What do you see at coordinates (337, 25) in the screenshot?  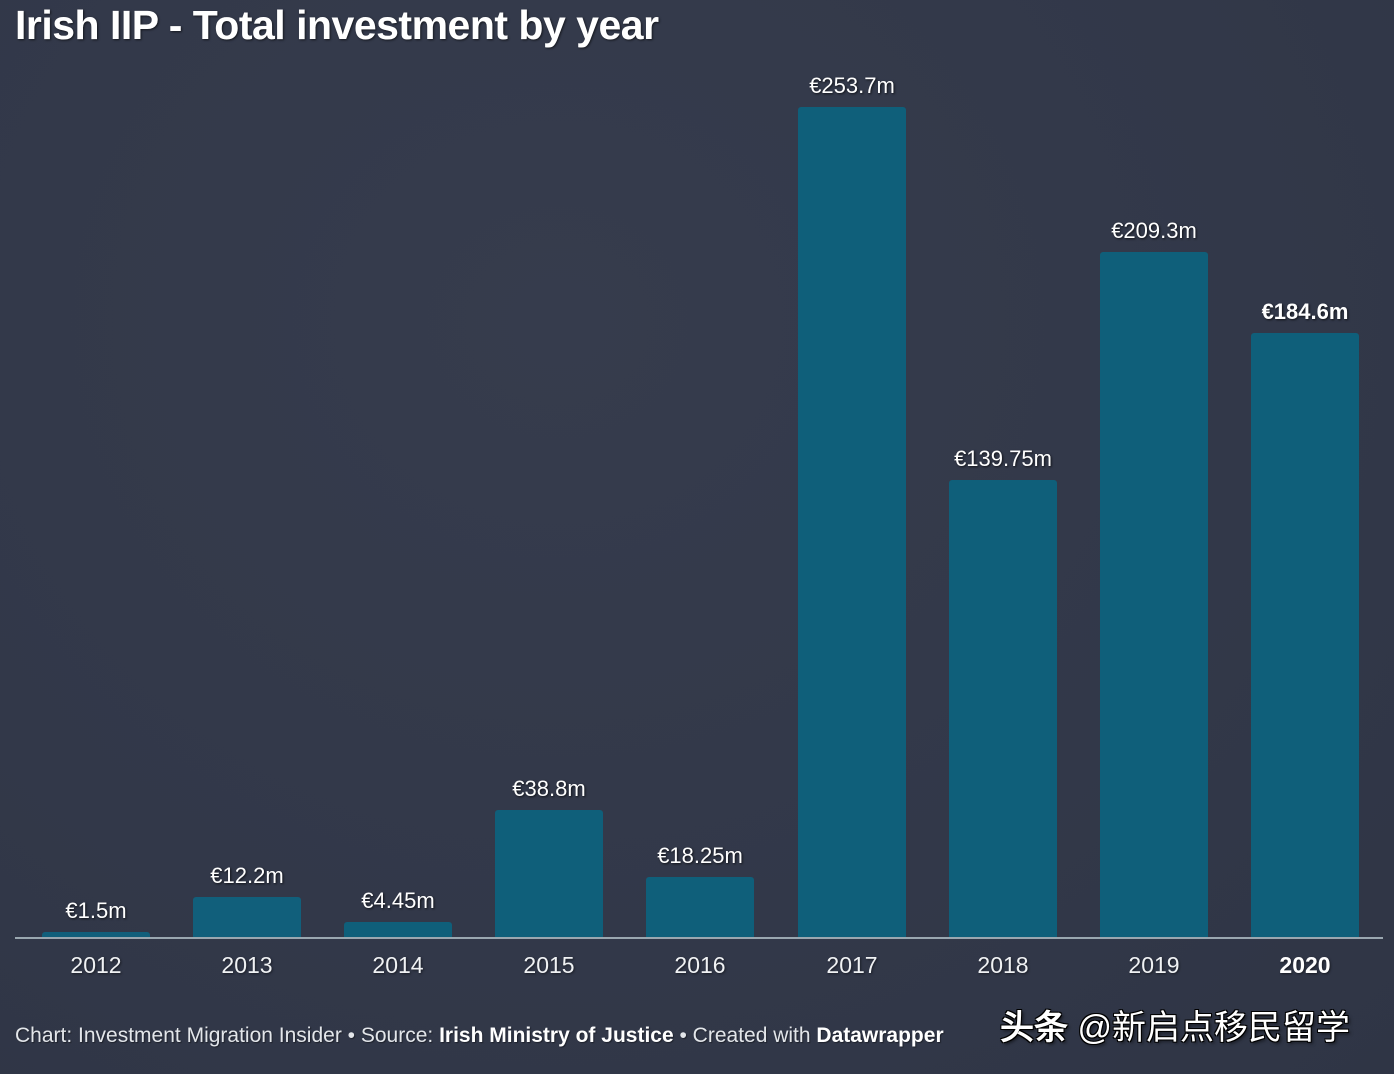 I see `chart-title: Irish IIP - Total investment by year` at bounding box center [337, 25].